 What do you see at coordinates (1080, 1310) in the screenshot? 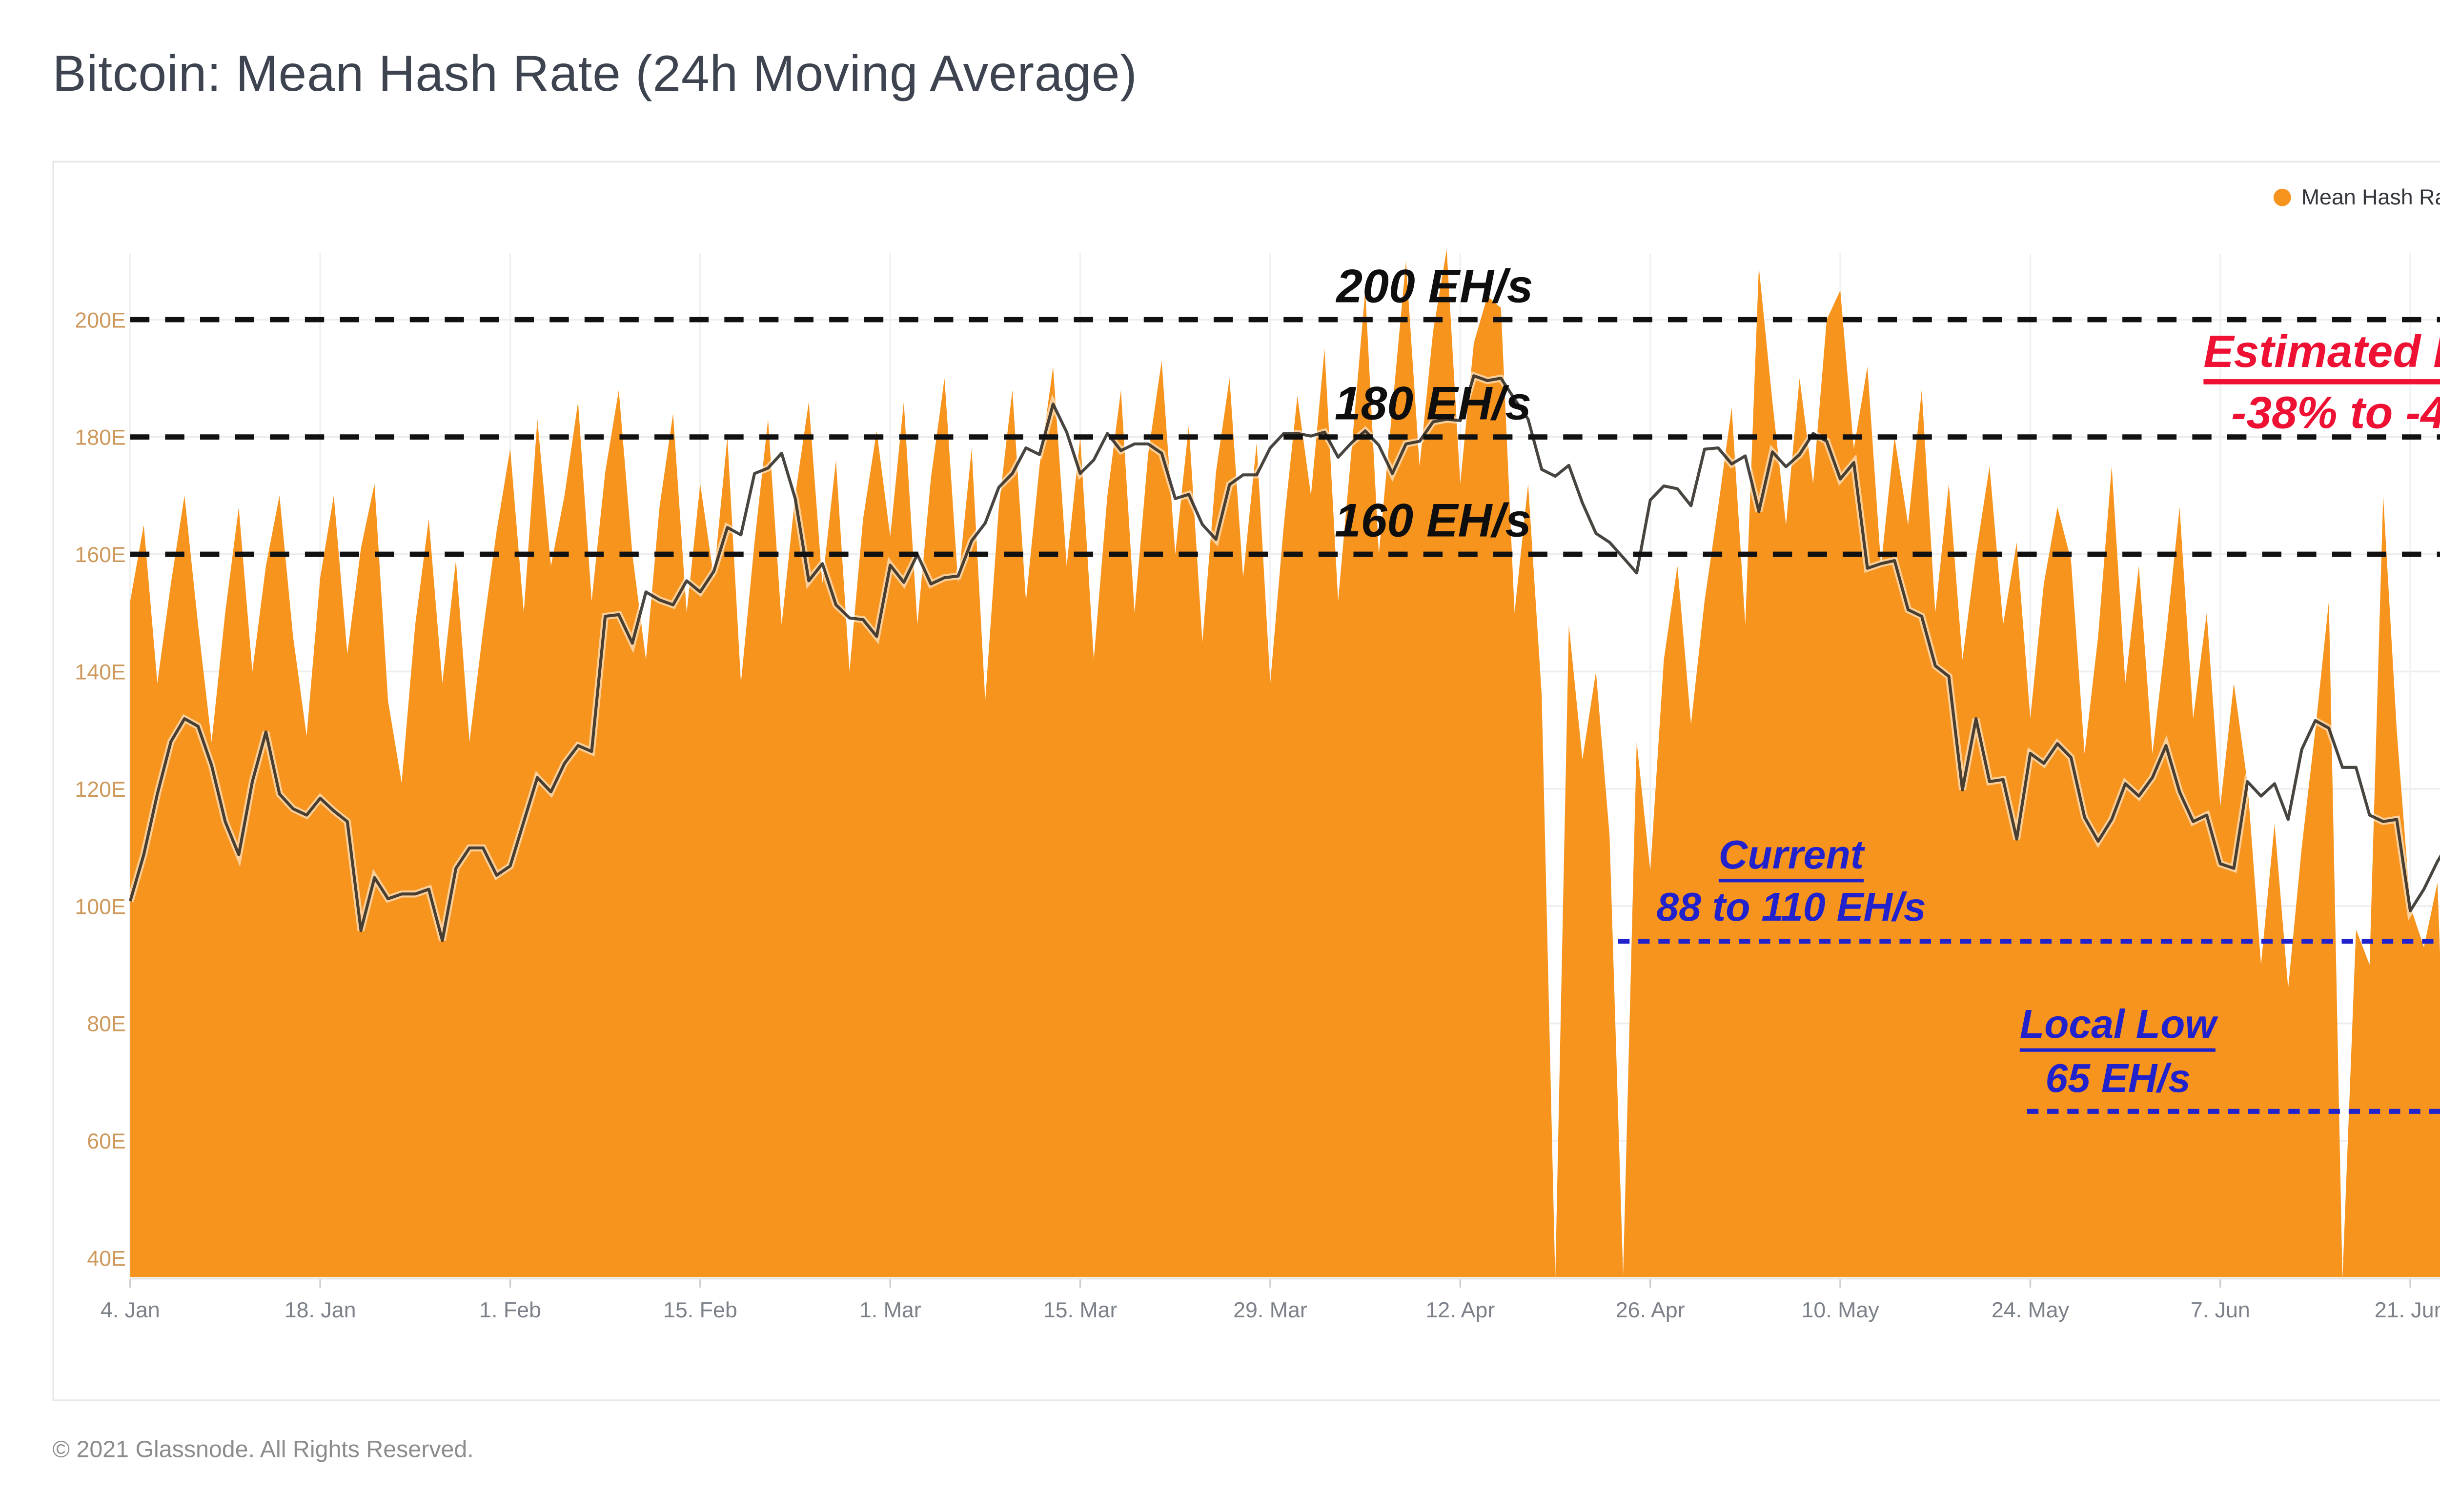
I see `x-axis-label: 15. Mar` at bounding box center [1080, 1310].